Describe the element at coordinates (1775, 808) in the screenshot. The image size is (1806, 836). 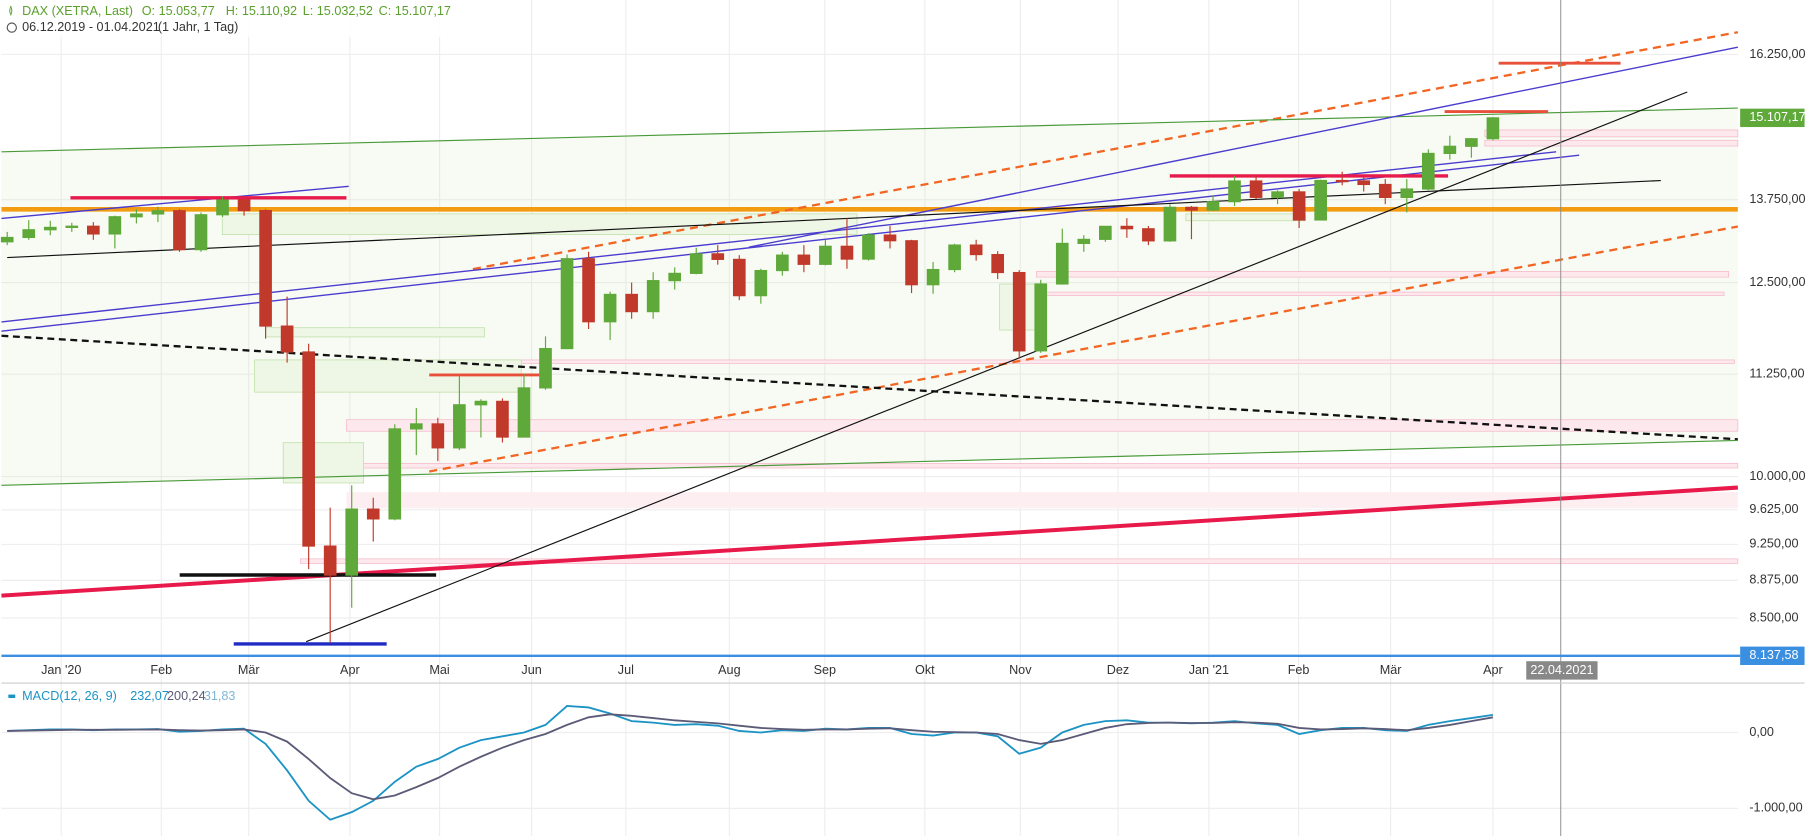
I see `macd-y-tick-label: -1.000,00` at that location.